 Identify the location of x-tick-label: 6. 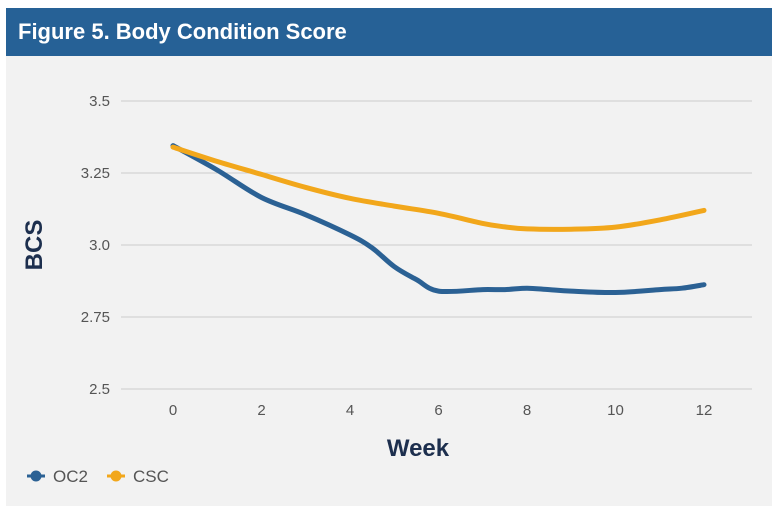
(438, 410).